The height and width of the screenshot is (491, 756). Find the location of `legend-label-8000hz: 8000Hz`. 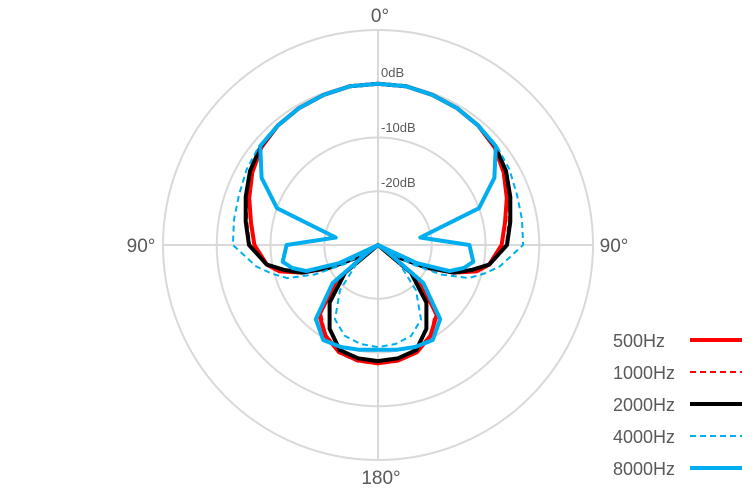

legend-label-8000hz: 8000Hz is located at coordinates (644, 469).